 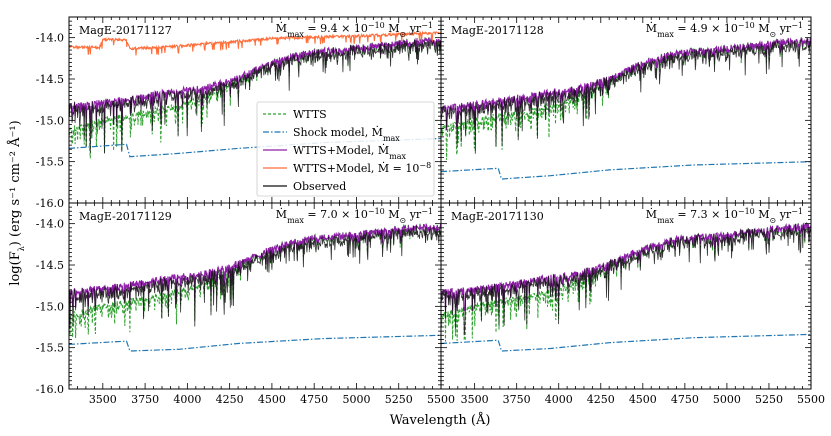 What do you see at coordinates (125, 216) in the screenshot?
I see `panel-title: MagE-20171129` at bounding box center [125, 216].